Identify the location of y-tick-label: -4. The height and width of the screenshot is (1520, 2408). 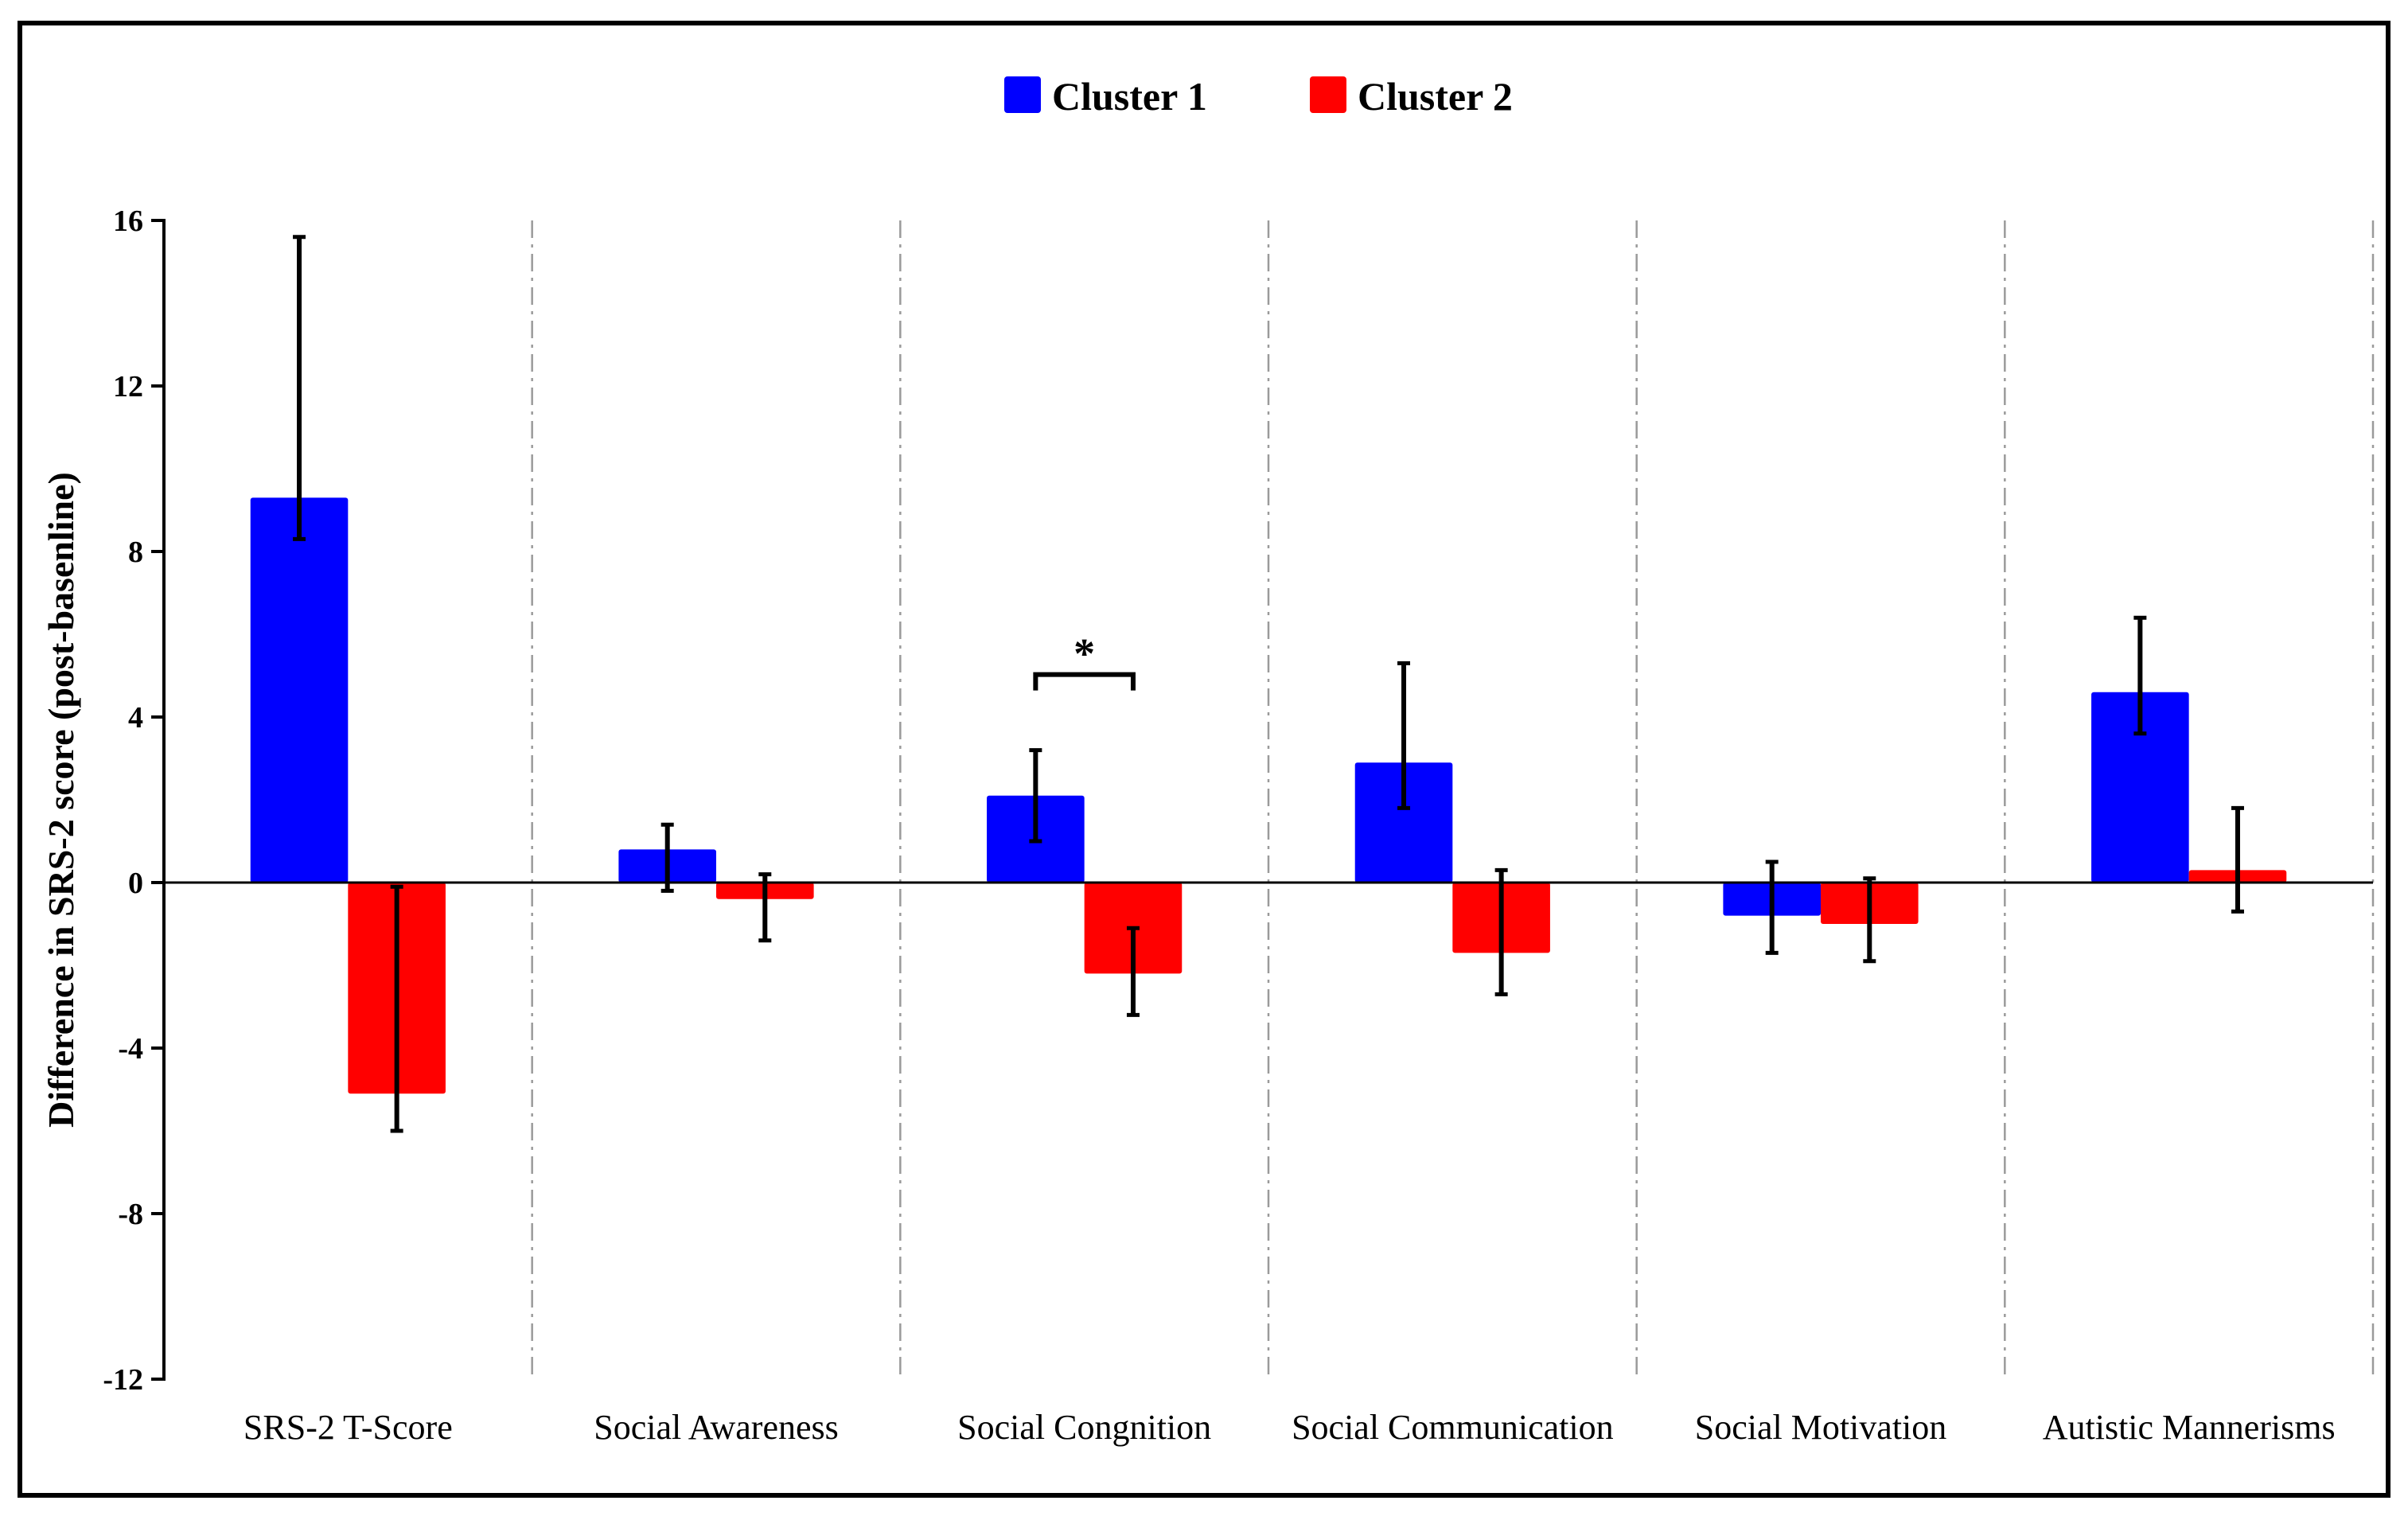
(130, 1049).